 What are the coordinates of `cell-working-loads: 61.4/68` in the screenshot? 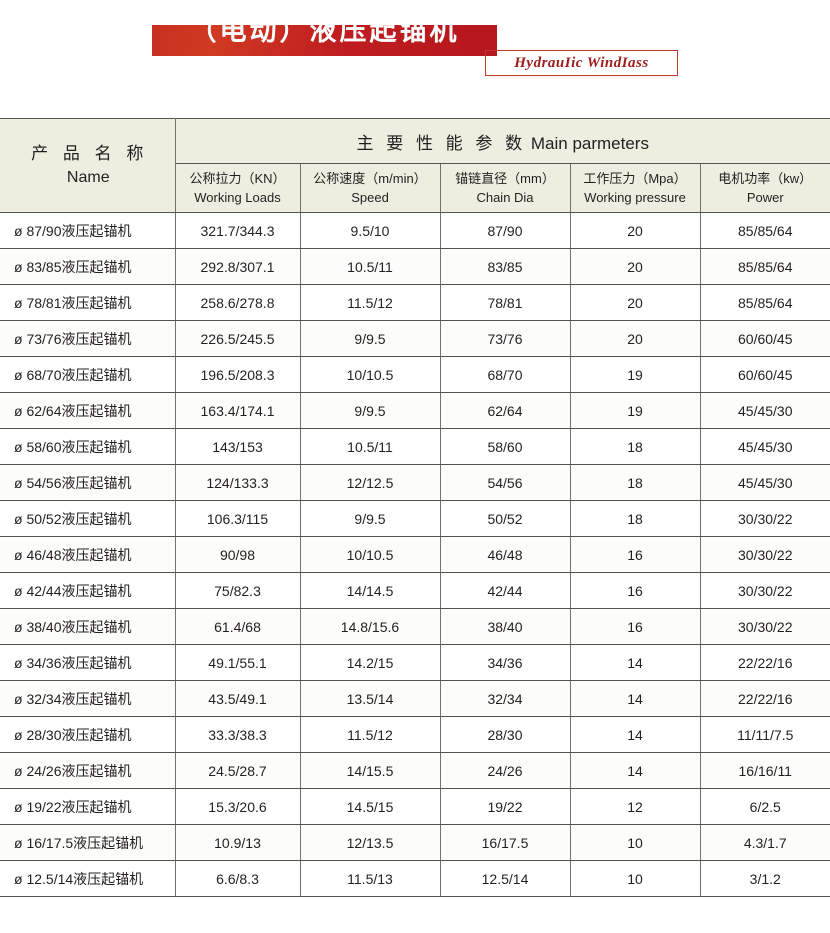 It's located at (237, 626).